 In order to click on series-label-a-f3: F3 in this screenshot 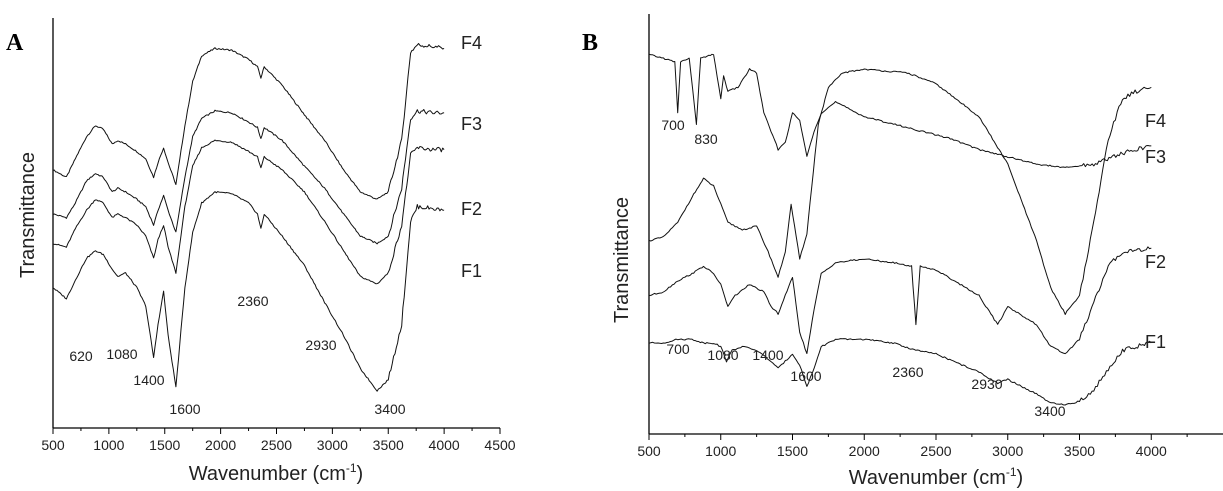, I will do `click(471, 124)`.